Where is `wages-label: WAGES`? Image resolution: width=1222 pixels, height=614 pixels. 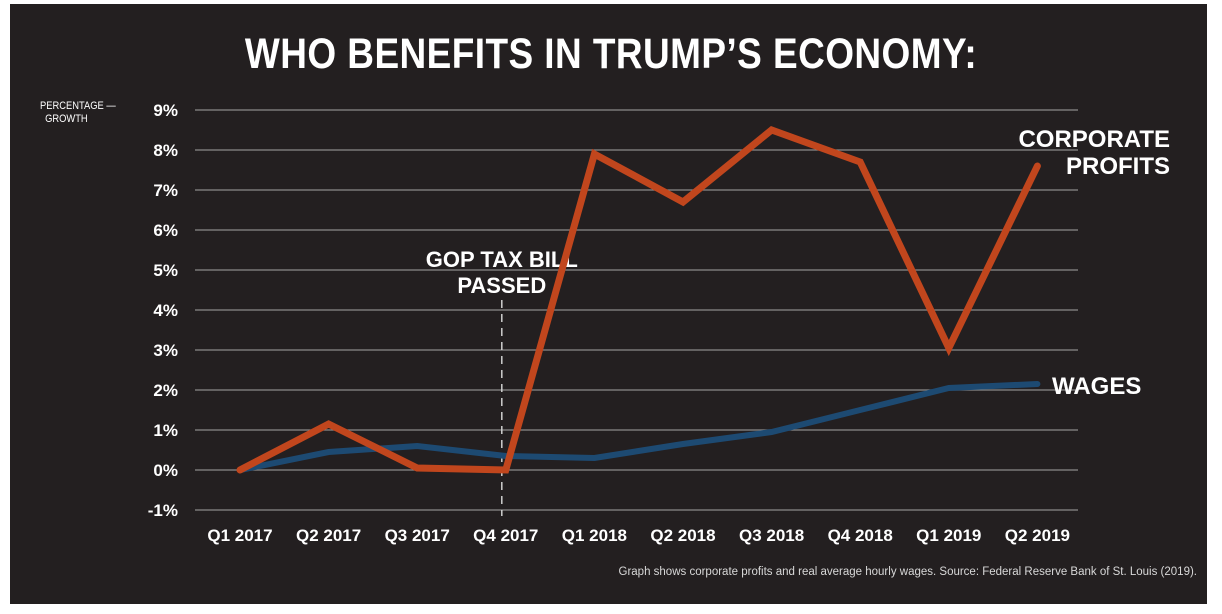
wages-label: WAGES is located at coordinates (1096, 386).